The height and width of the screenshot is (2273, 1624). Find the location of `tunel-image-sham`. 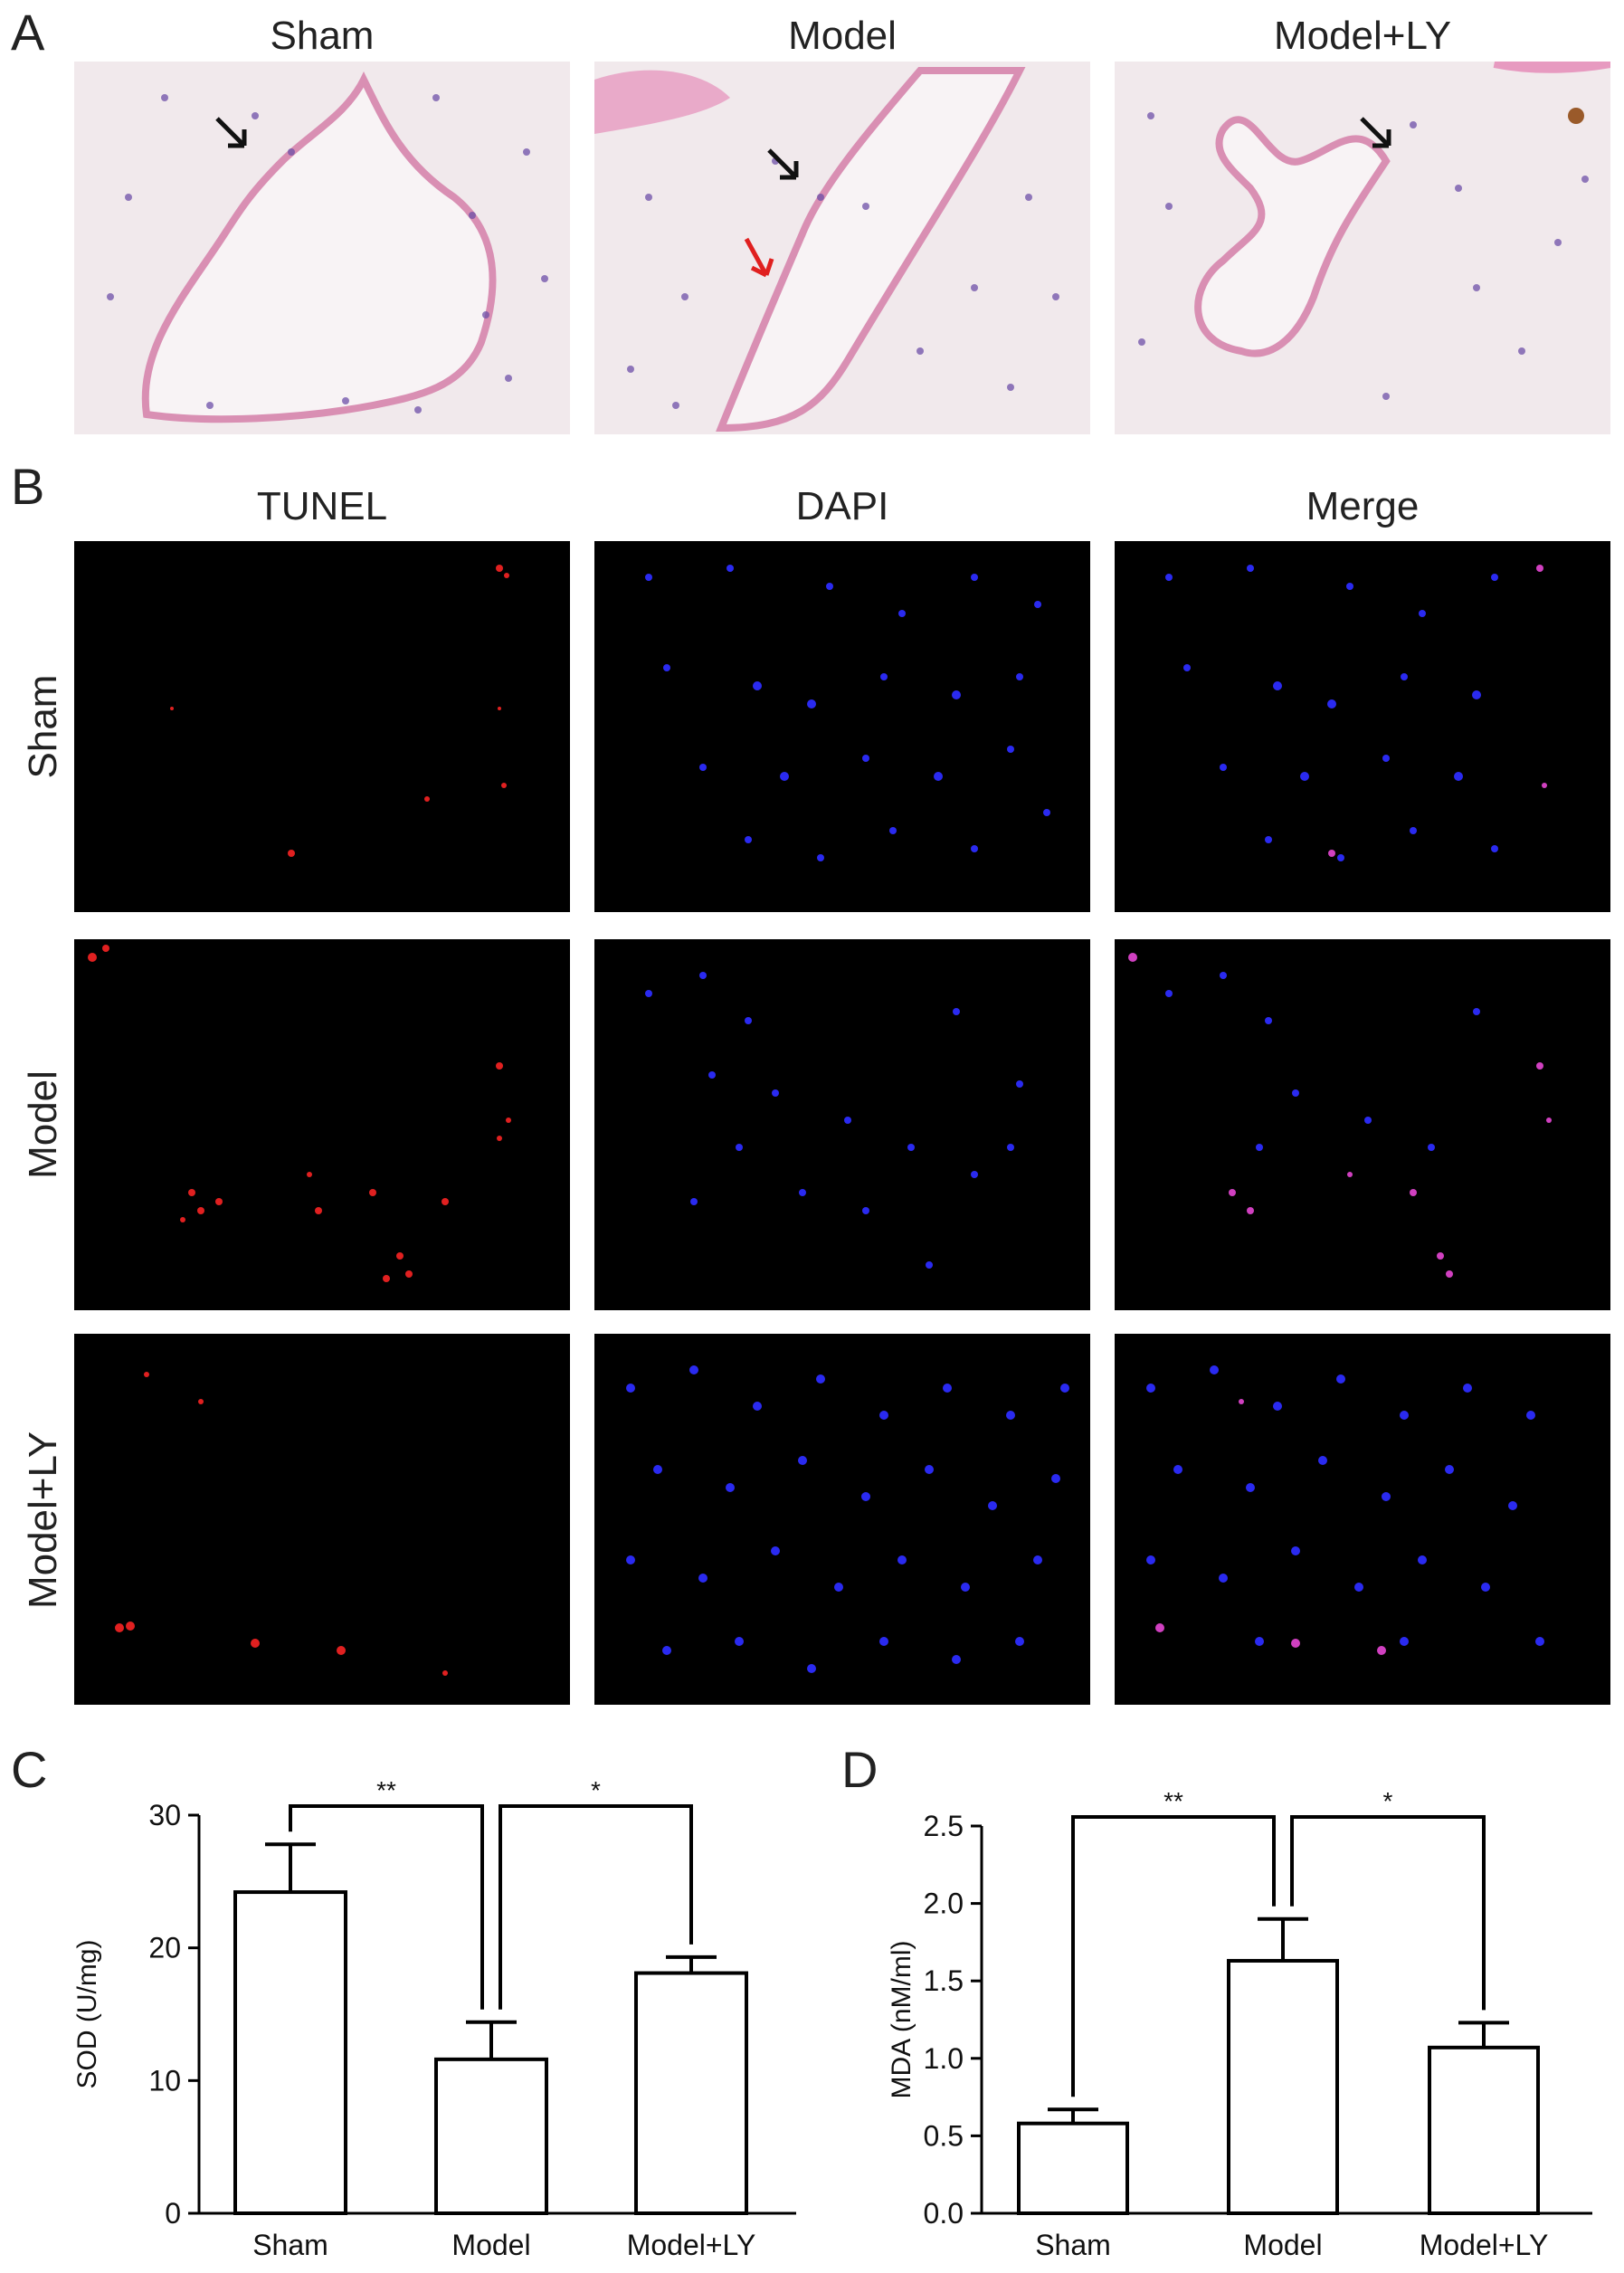

tunel-image-sham is located at coordinates (322, 726).